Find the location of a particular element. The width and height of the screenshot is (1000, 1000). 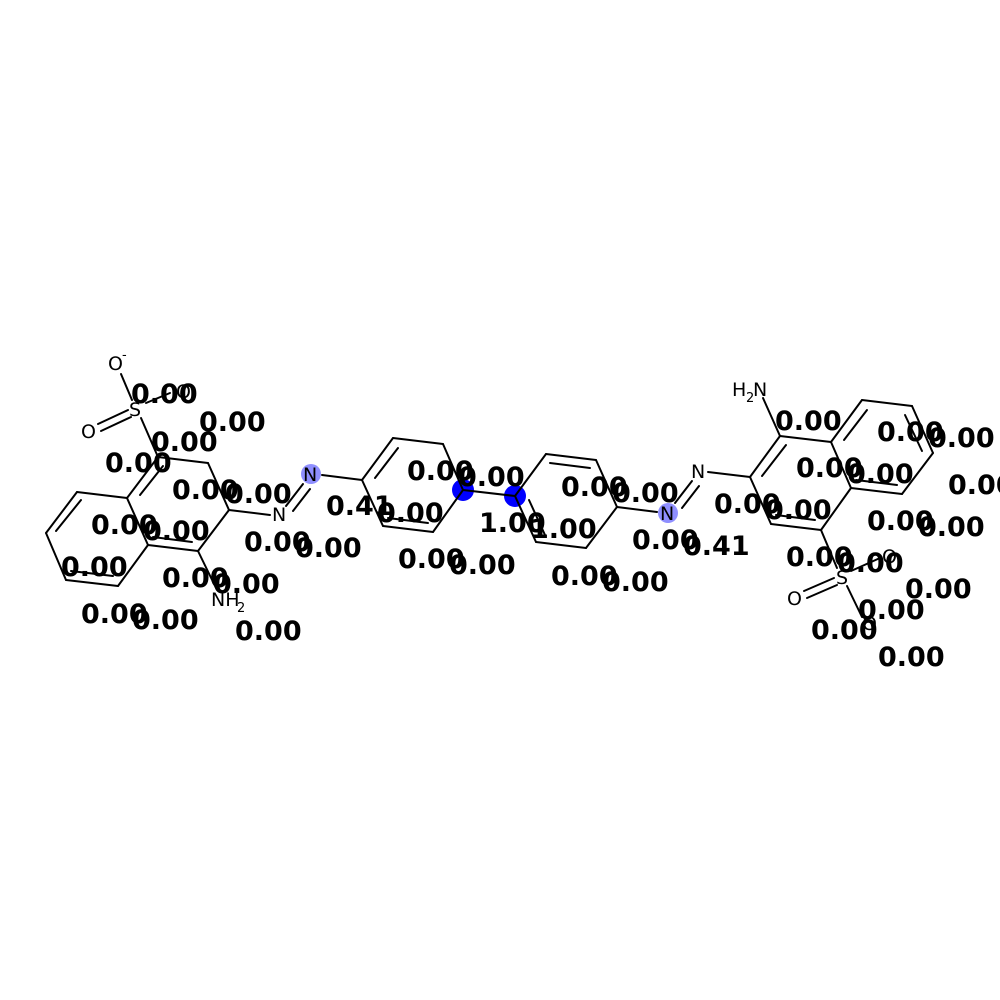

atom-h2n-right: H 2 N is located at coordinates (749, 392).